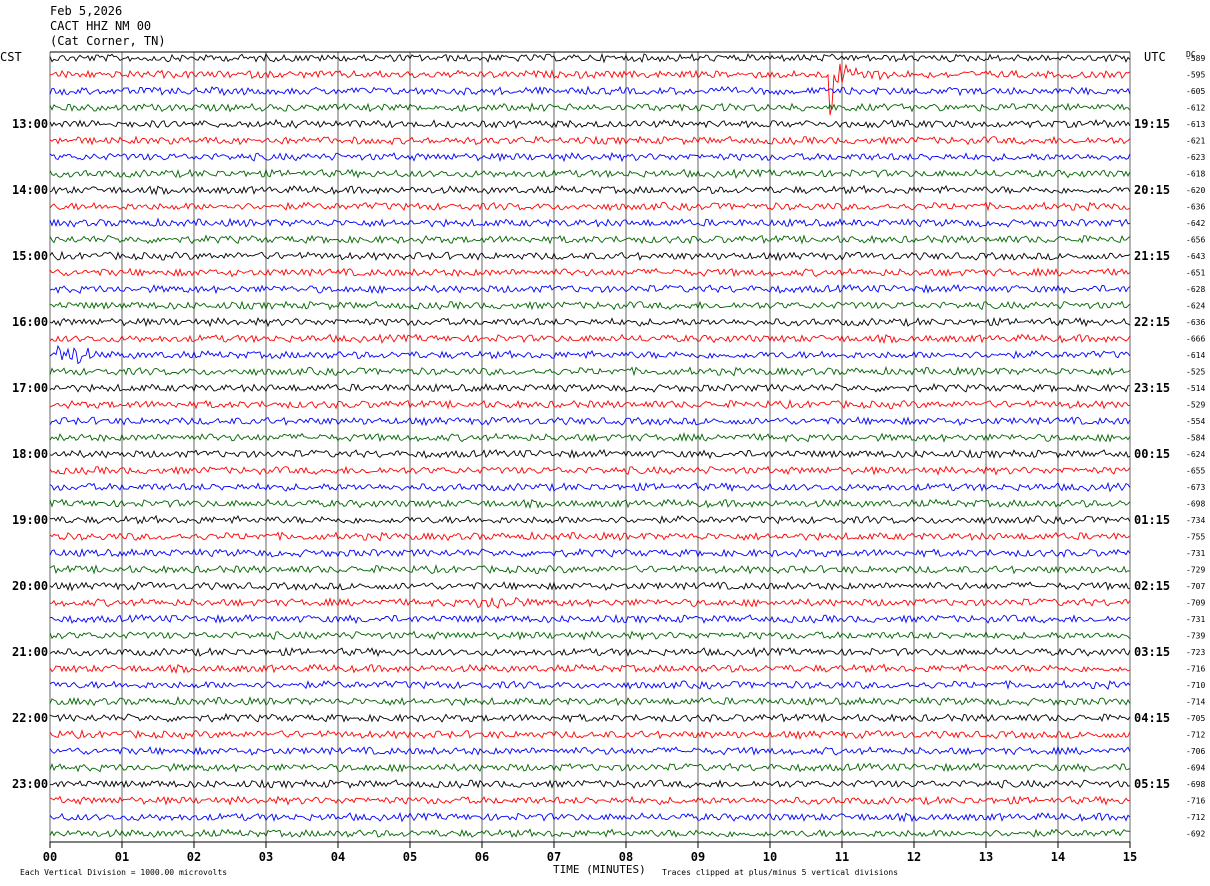 The width and height of the screenshot is (1210, 886). Describe the element at coordinates (1195, 372) in the screenshot. I see `dc-offset-label: -525` at that location.